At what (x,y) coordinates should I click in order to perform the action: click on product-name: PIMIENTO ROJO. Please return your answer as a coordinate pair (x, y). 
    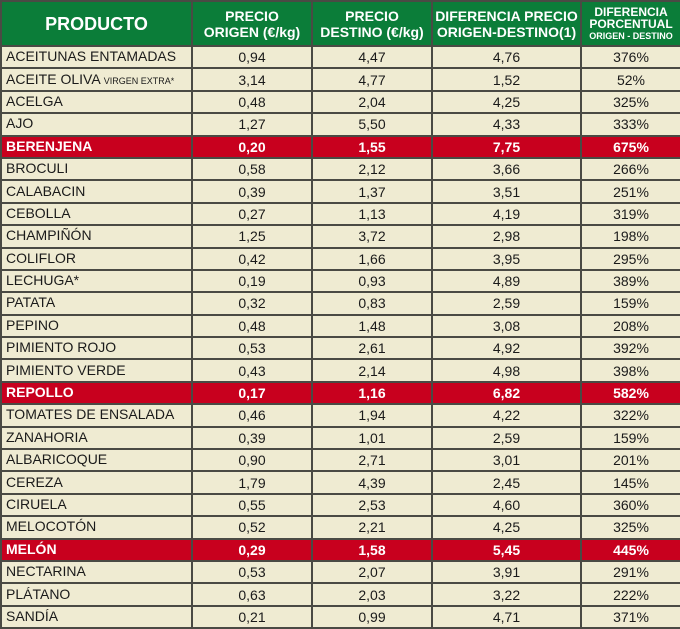
    Looking at the image, I should click on (96, 348).